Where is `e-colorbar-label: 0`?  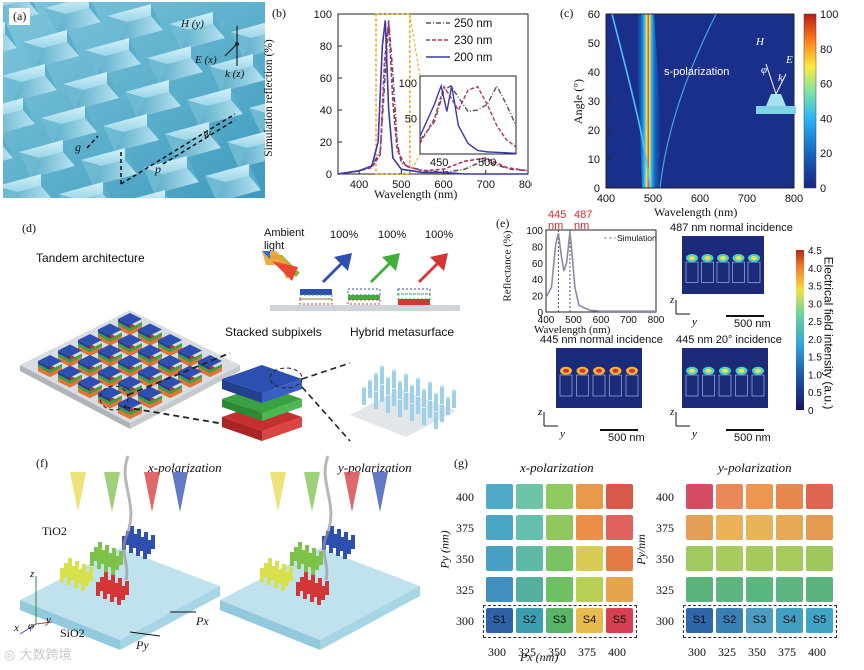
e-colorbar-label: 0 is located at coordinates (811, 411).